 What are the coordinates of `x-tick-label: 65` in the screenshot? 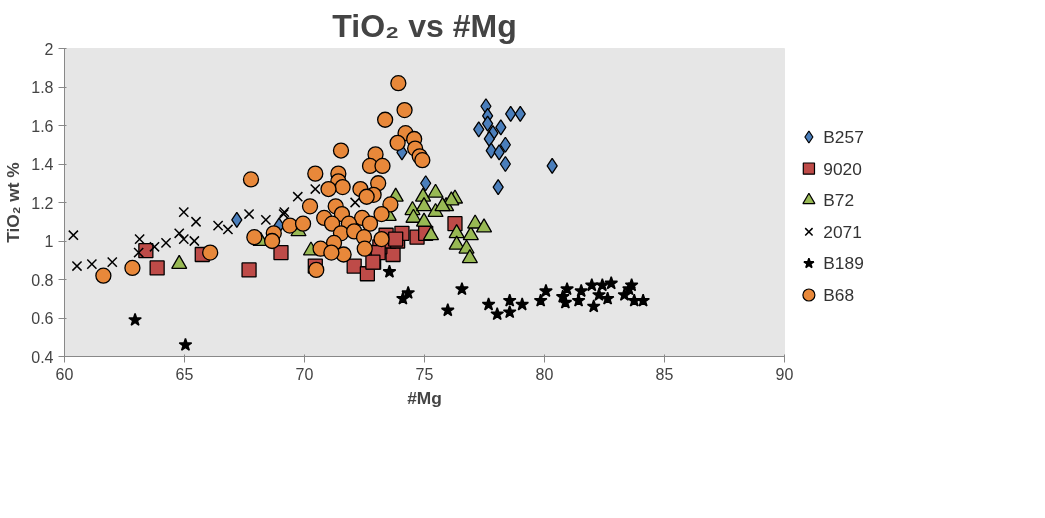 It's located at (184, 374).